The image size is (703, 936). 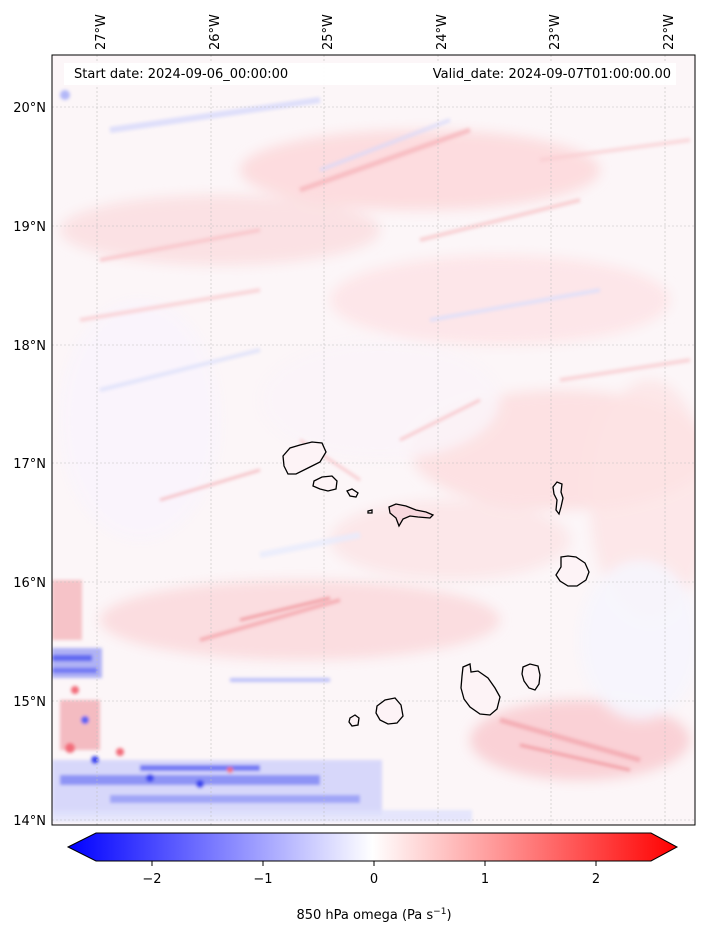 What do you see at coordinates (385, 32) in the screenshot?
I see `longitude-labels: 27°W 26°W 25°W 24°W 23°W 22°W` at bounding box center [385, 32].